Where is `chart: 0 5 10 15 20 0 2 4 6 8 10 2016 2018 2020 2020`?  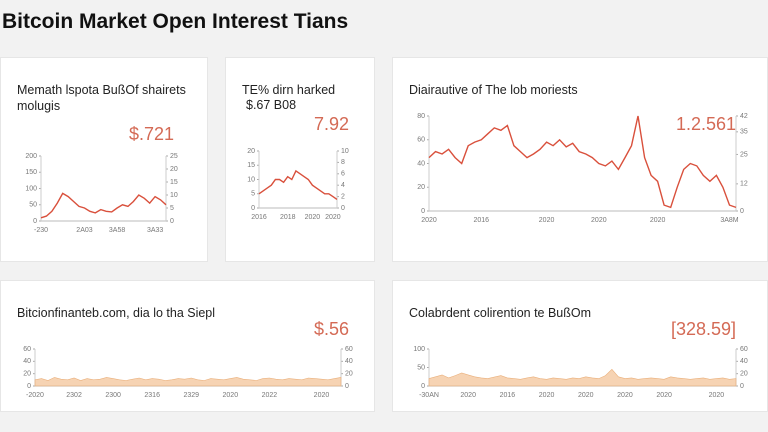 chart: 0 5 10 15 20 0 2 4 6 8 10 2016 2018 2020 2020 is located at coordinates (298, 184).